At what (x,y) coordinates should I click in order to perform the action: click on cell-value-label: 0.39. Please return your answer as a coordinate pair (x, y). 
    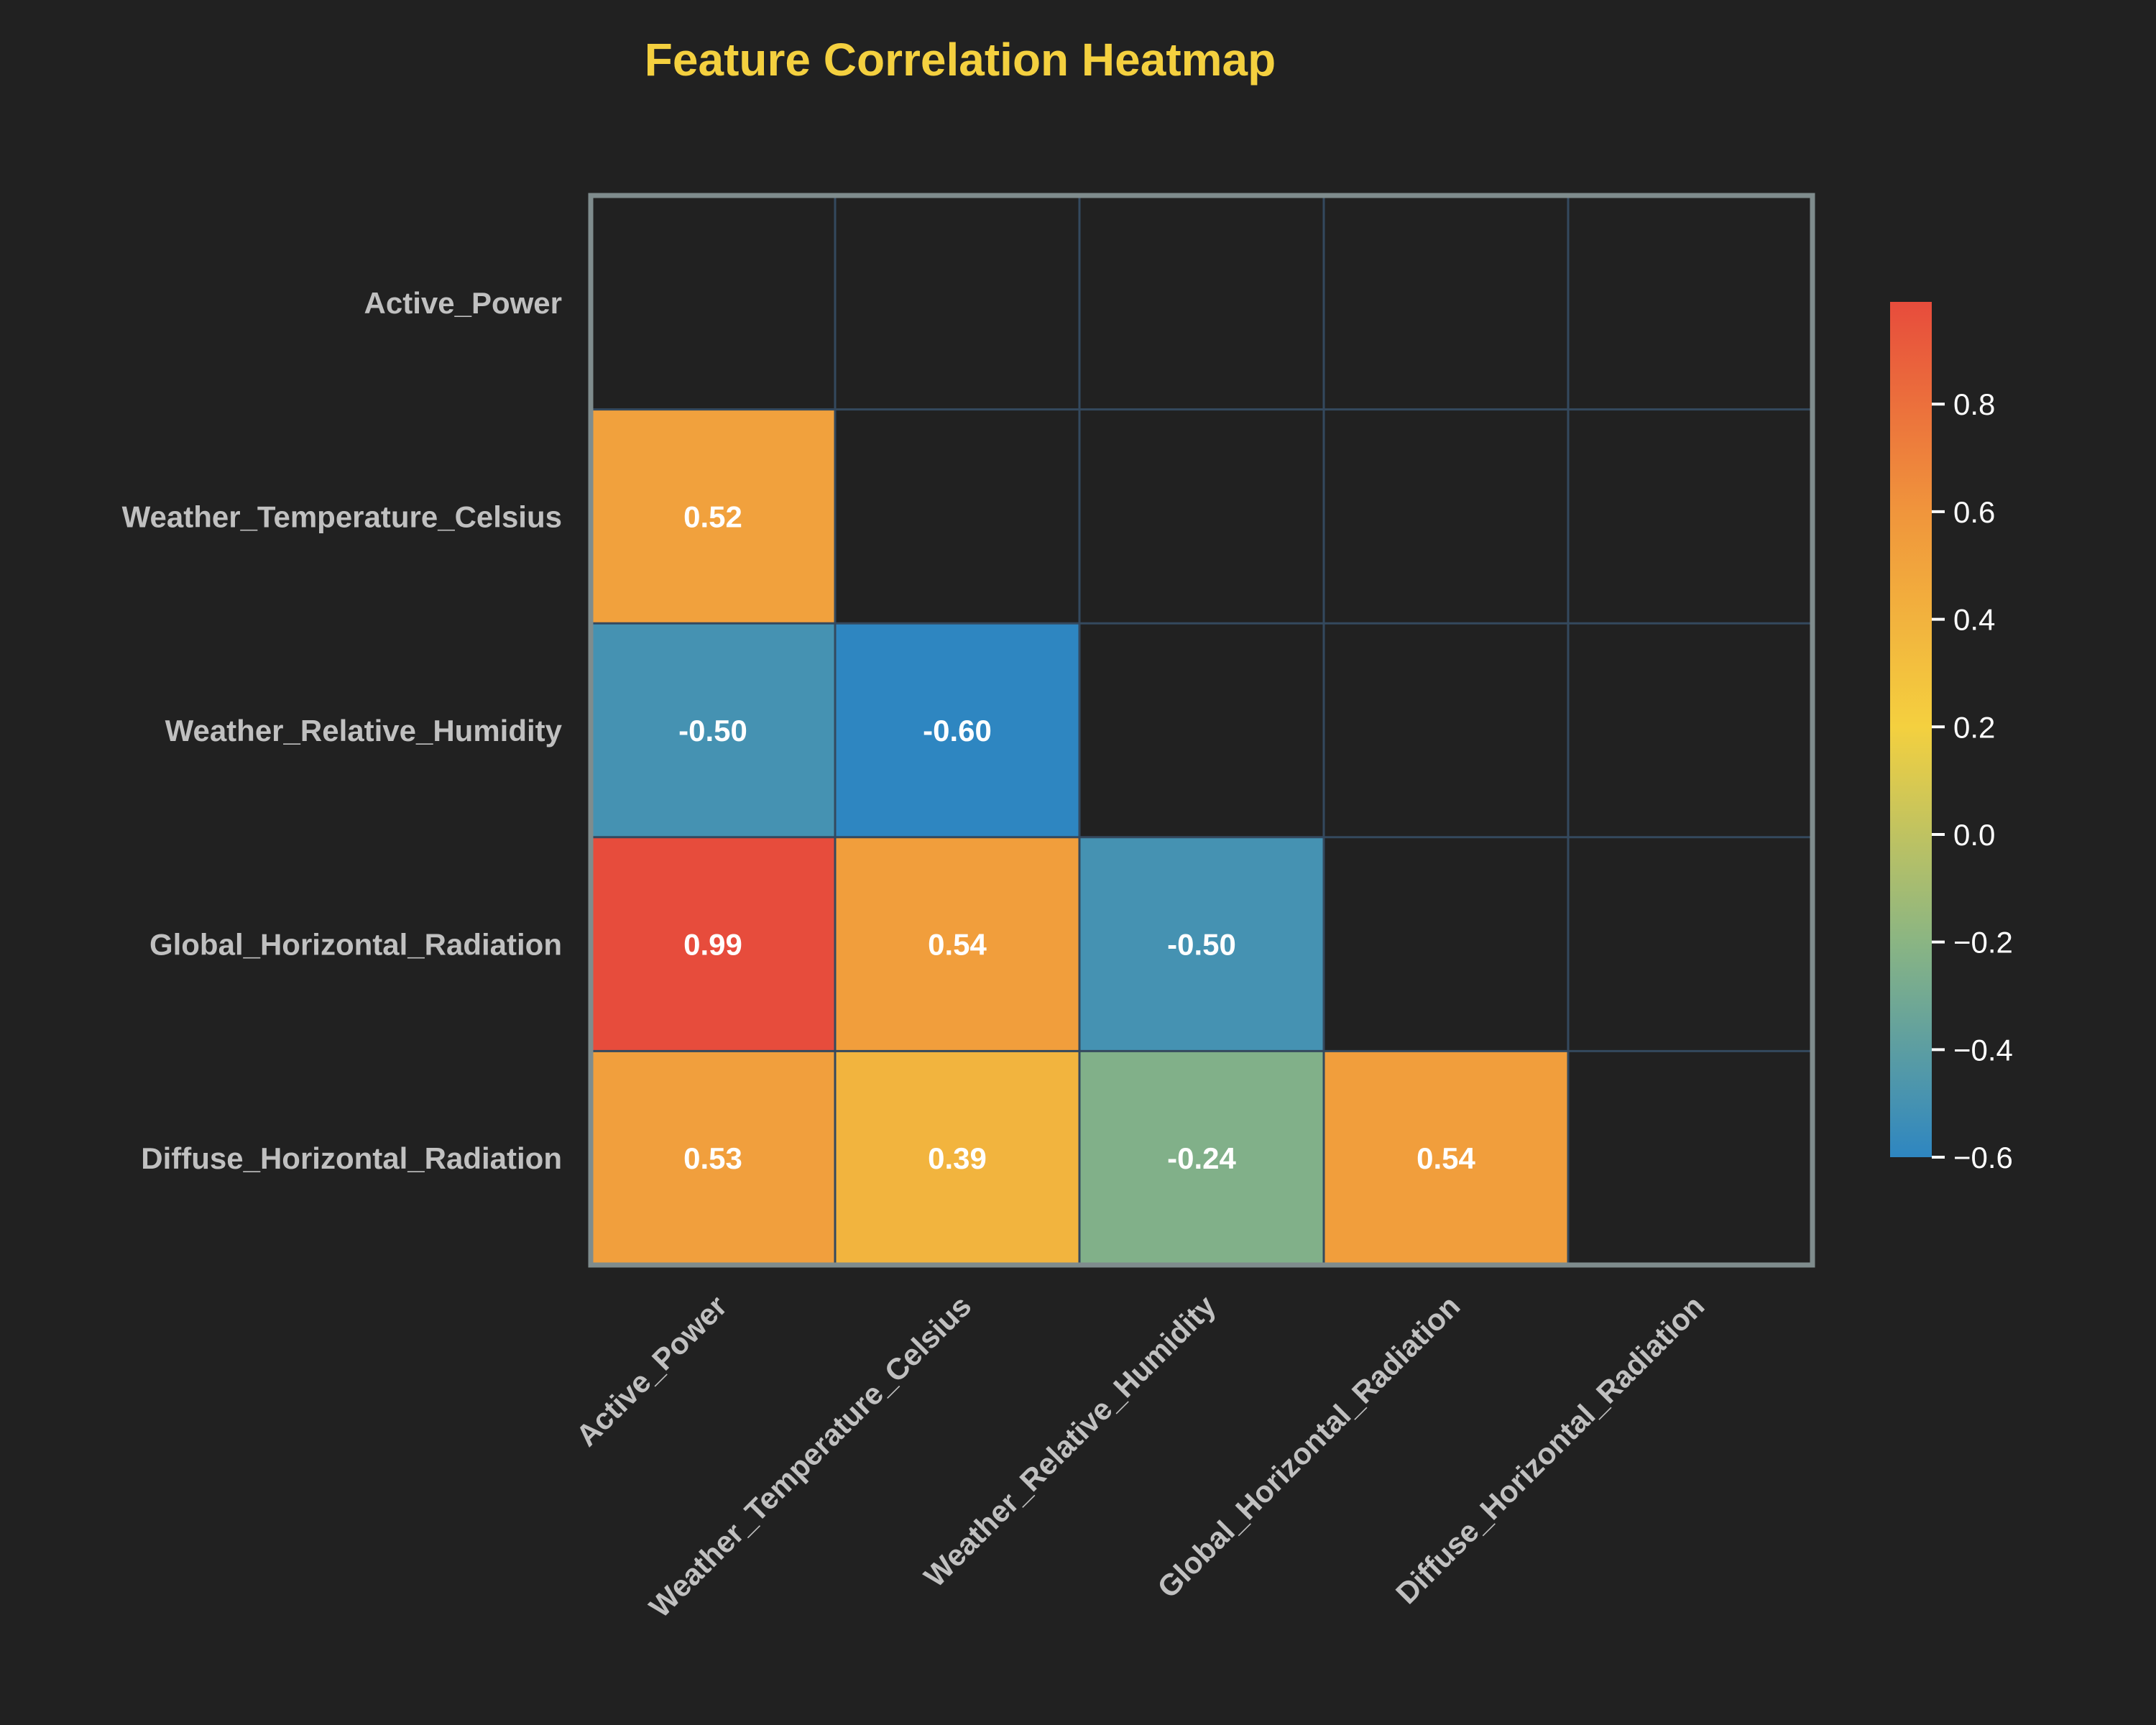
    Looking at the image, I should click on (957, 1158).